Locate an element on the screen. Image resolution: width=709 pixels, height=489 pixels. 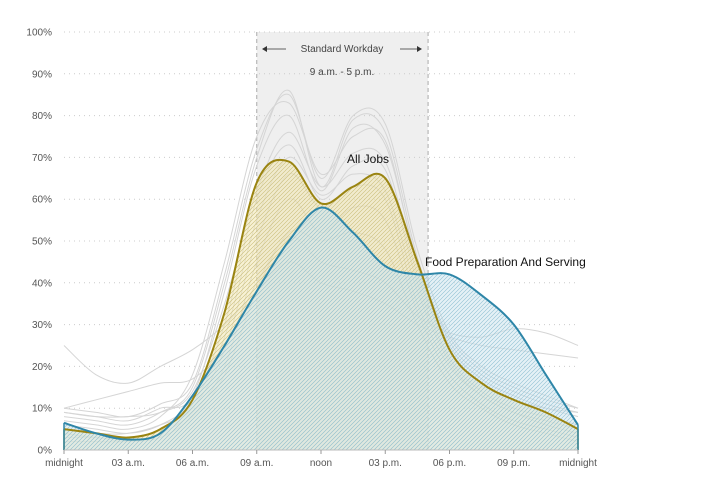
y-axis: 0% 10% 20% 30% 40% 50% 60% 70% 80% 90% 100% is located at coordinates (39, 242).